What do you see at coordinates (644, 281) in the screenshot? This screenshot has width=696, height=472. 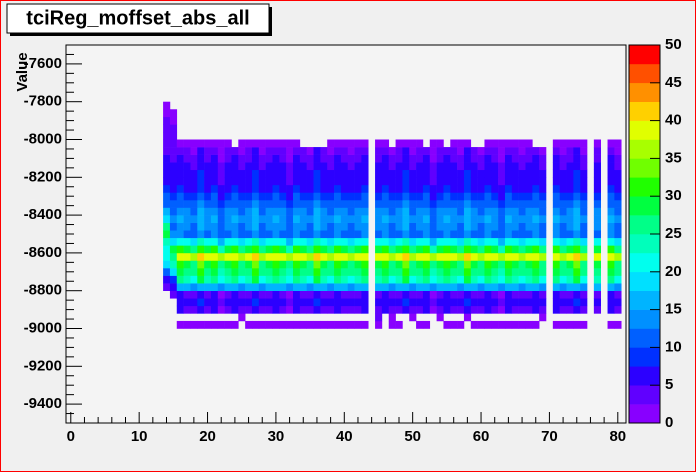 I see `color-bar-swatch` at bounding box center [644, 281].